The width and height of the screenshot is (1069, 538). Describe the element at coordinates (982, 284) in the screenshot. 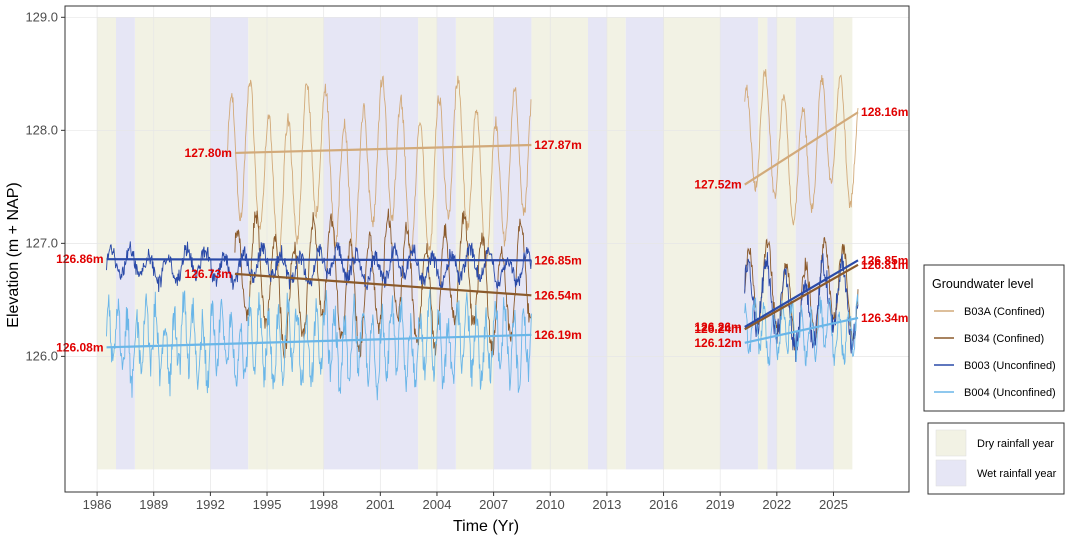

I see `legend-groundwater-title: Groundwater level` at that location.